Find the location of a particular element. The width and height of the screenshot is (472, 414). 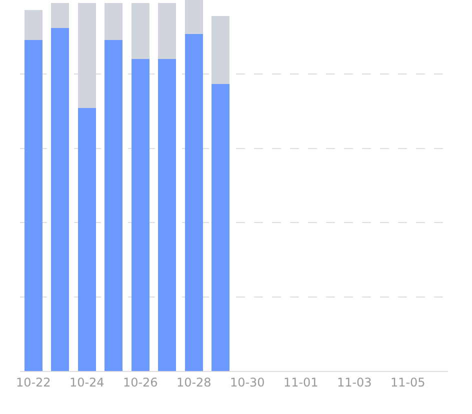

x-tick-label: 10-28 is located at coordinates (194, 382).